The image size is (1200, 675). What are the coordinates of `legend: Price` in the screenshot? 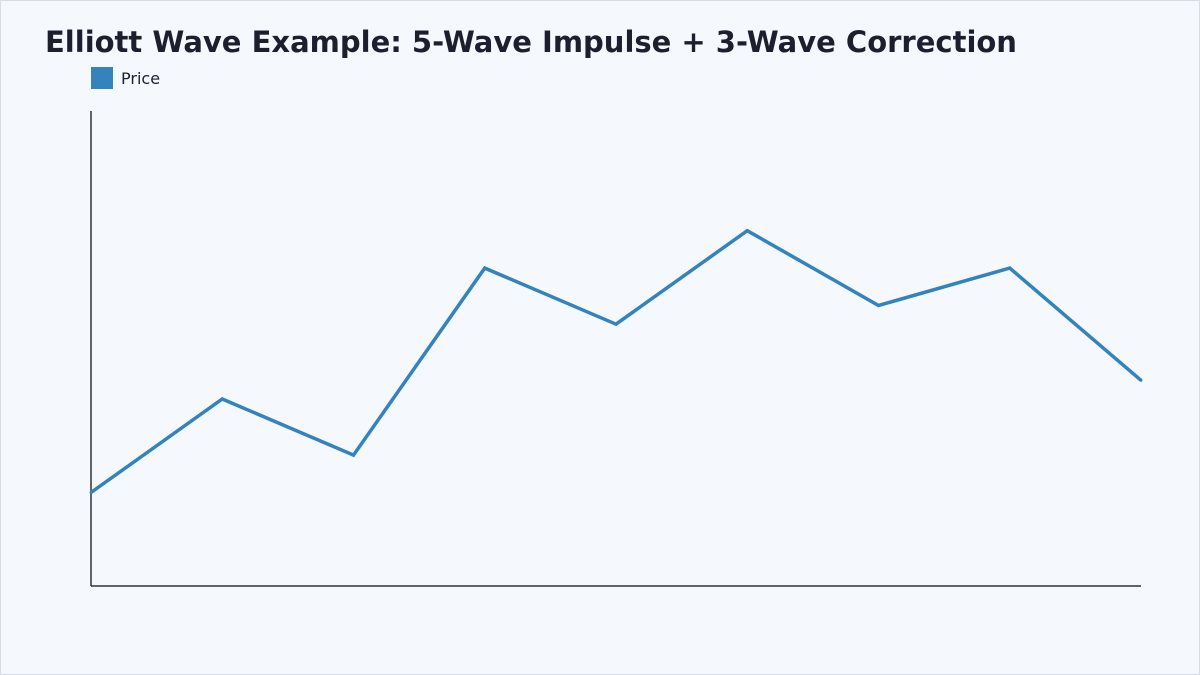 It's located at (125, 78).